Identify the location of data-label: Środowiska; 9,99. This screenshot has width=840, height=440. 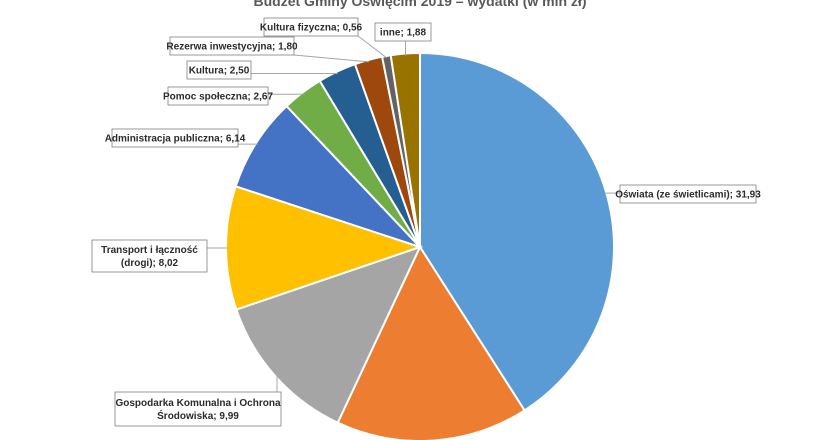
(198, 415).